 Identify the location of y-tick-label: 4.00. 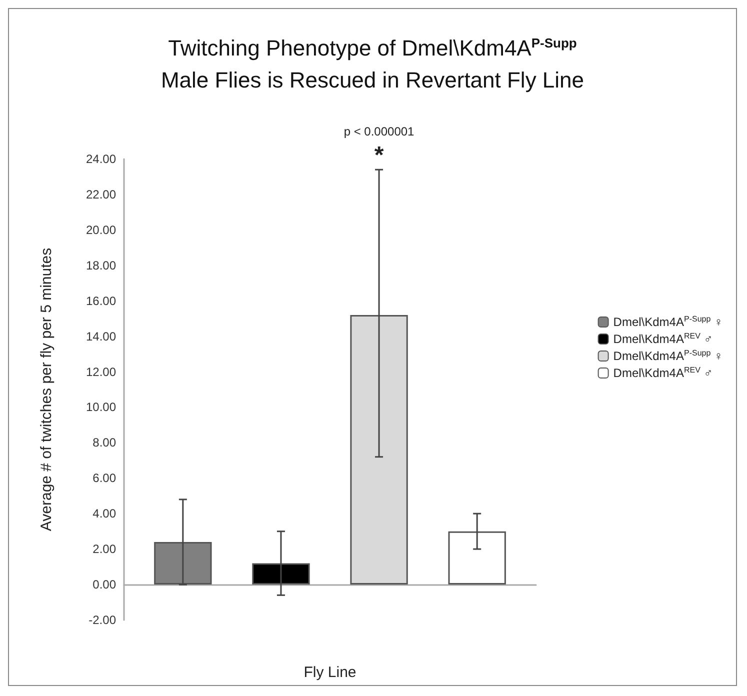
(104, 513).